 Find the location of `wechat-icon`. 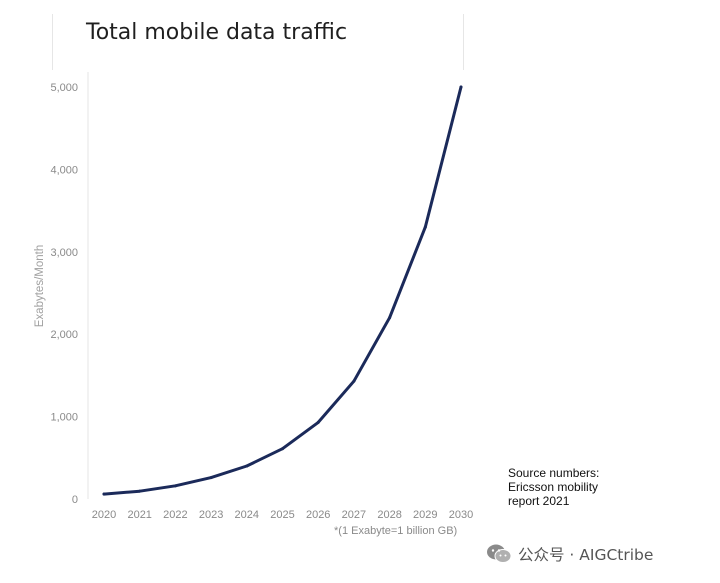

wechat-icon is located at coordinates (499, 554).